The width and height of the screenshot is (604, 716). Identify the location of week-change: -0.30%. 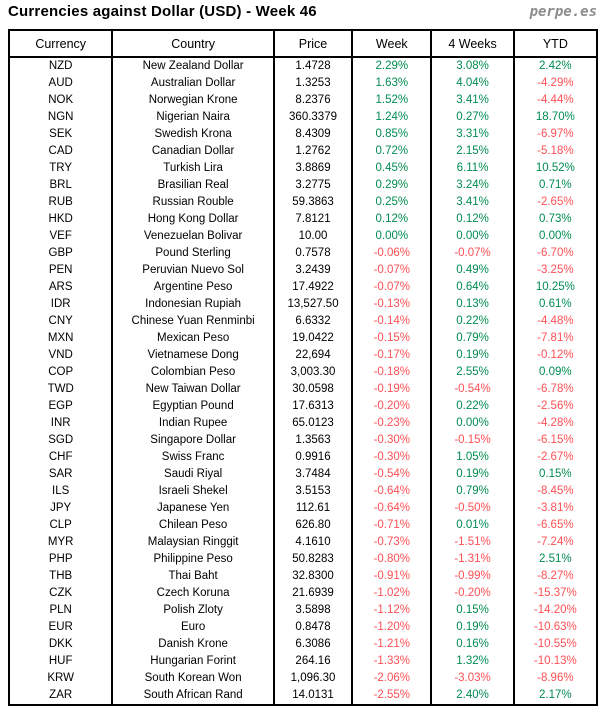
(392, 440).